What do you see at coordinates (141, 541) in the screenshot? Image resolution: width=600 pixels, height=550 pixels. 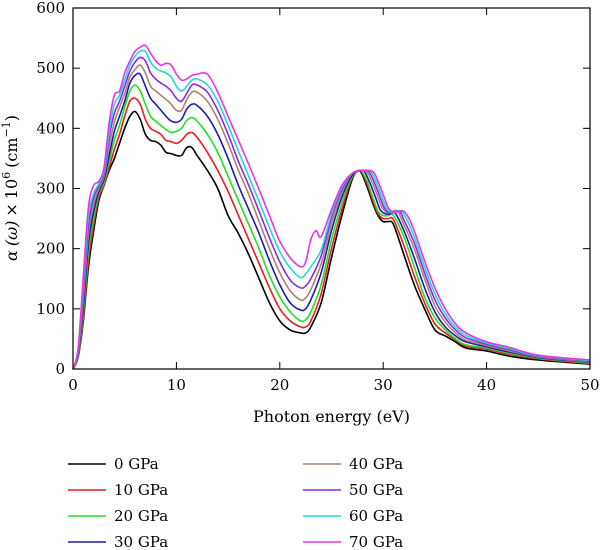 I see `legend-label-3: 30 GPa` at bounding box center [141, 541].